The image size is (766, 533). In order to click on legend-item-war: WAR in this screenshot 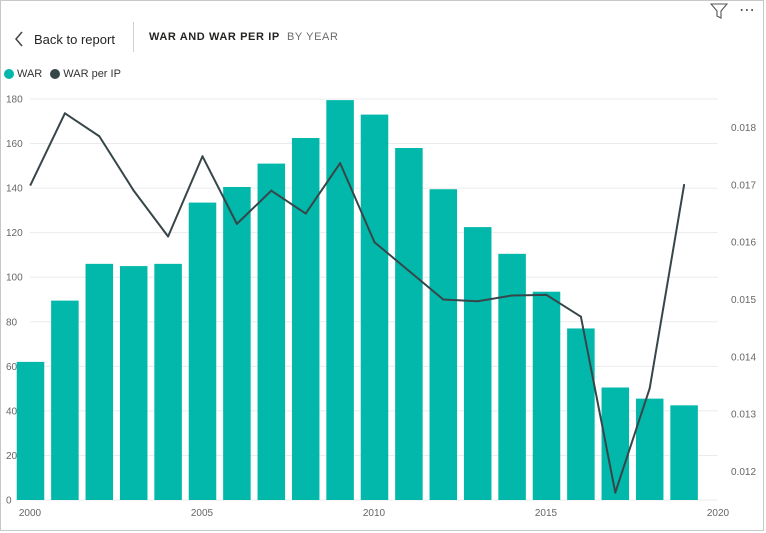, I will do `click(23, 74)`.